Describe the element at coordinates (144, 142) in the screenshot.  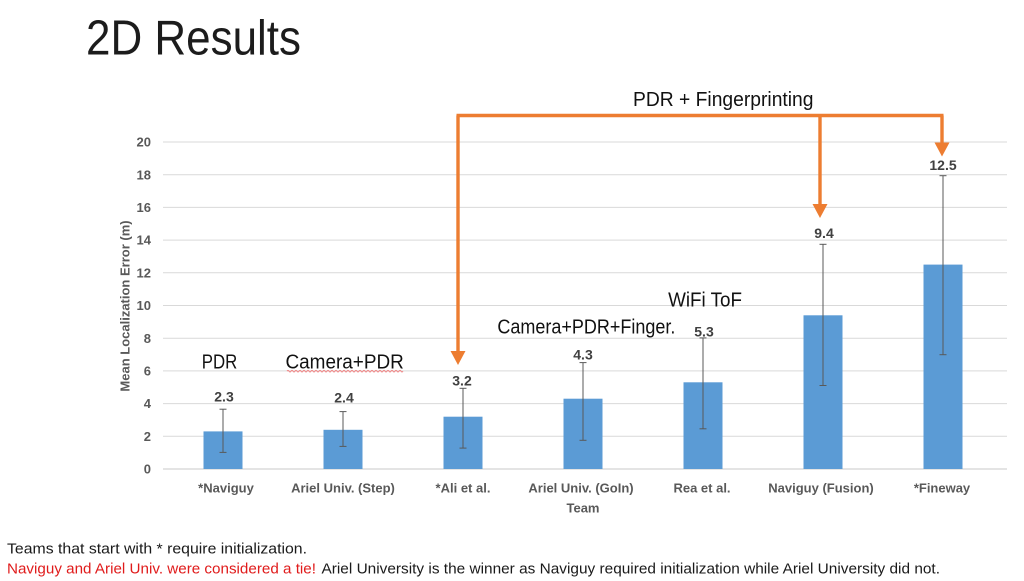
I see `svg-text: 20` at that location.